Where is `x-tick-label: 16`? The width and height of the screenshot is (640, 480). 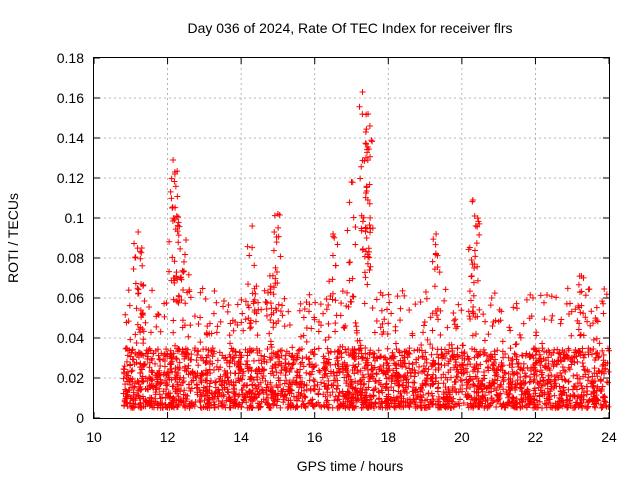
x-tick-label: 16 is located at coordinates (315, 437).